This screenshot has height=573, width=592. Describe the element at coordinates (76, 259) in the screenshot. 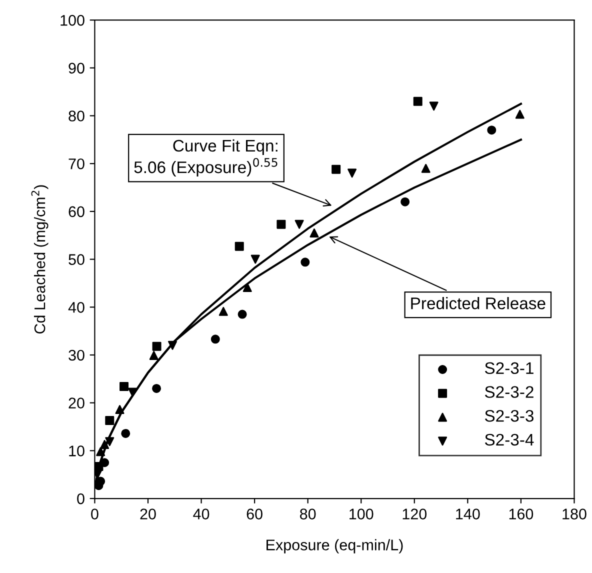

I see `y-tick-label: 50` at that location.